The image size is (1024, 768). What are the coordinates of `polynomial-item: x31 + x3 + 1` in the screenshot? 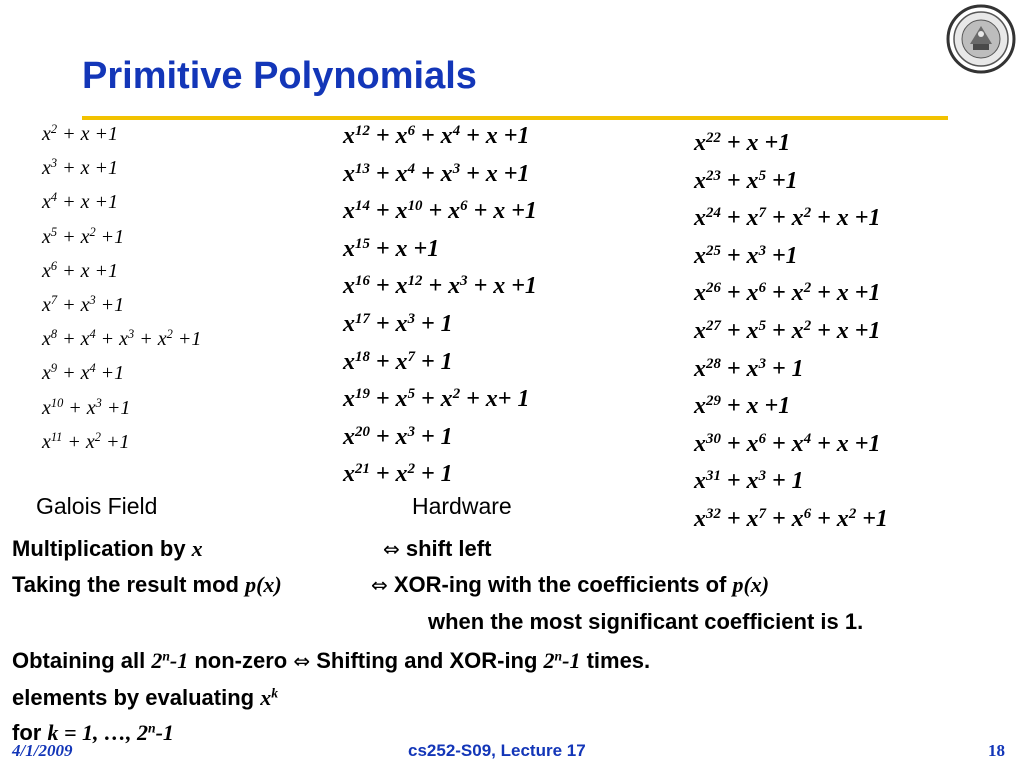 It's located at (749, 481).